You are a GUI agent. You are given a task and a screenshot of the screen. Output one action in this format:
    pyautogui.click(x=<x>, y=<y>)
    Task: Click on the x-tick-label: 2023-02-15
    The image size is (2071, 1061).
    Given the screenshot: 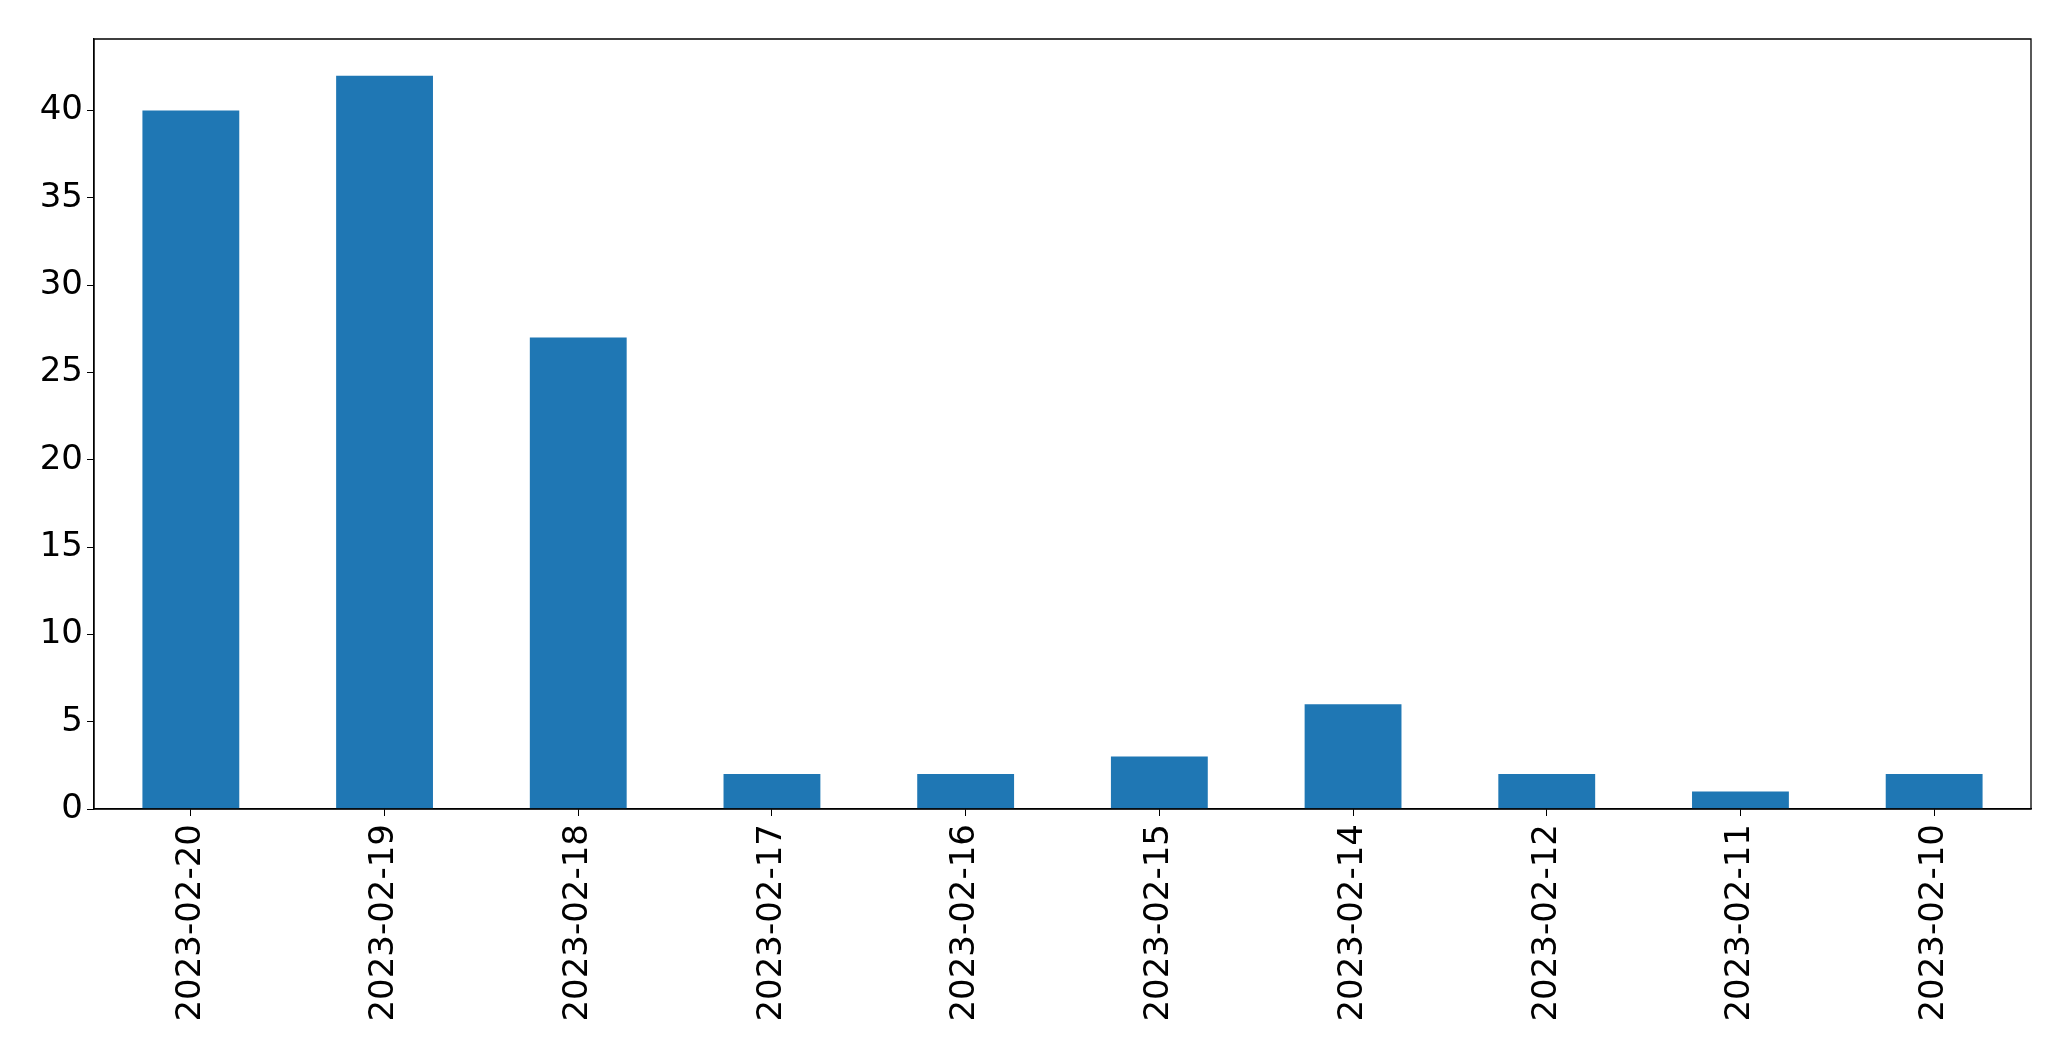 What is the action you would take?
    pyautogui.click(x=1156, y=923)
    